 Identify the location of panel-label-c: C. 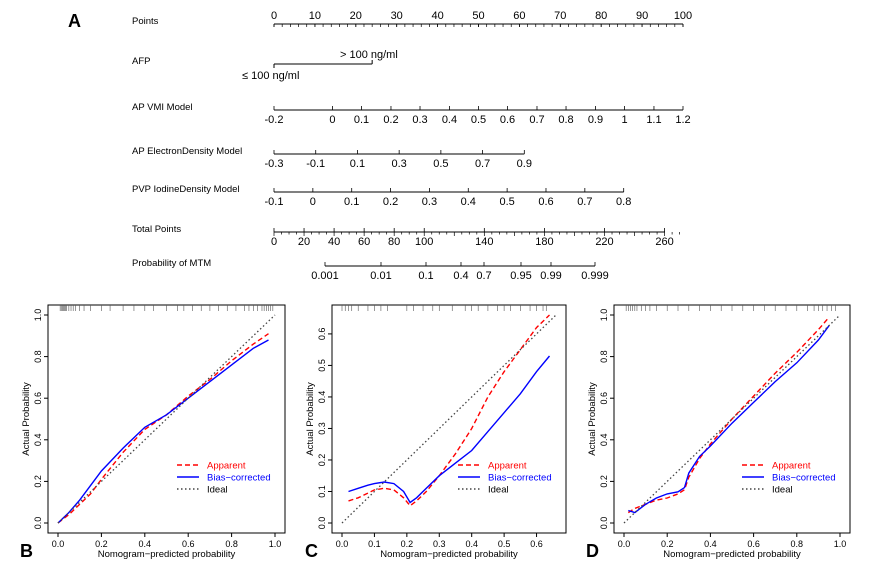
(311, 551).